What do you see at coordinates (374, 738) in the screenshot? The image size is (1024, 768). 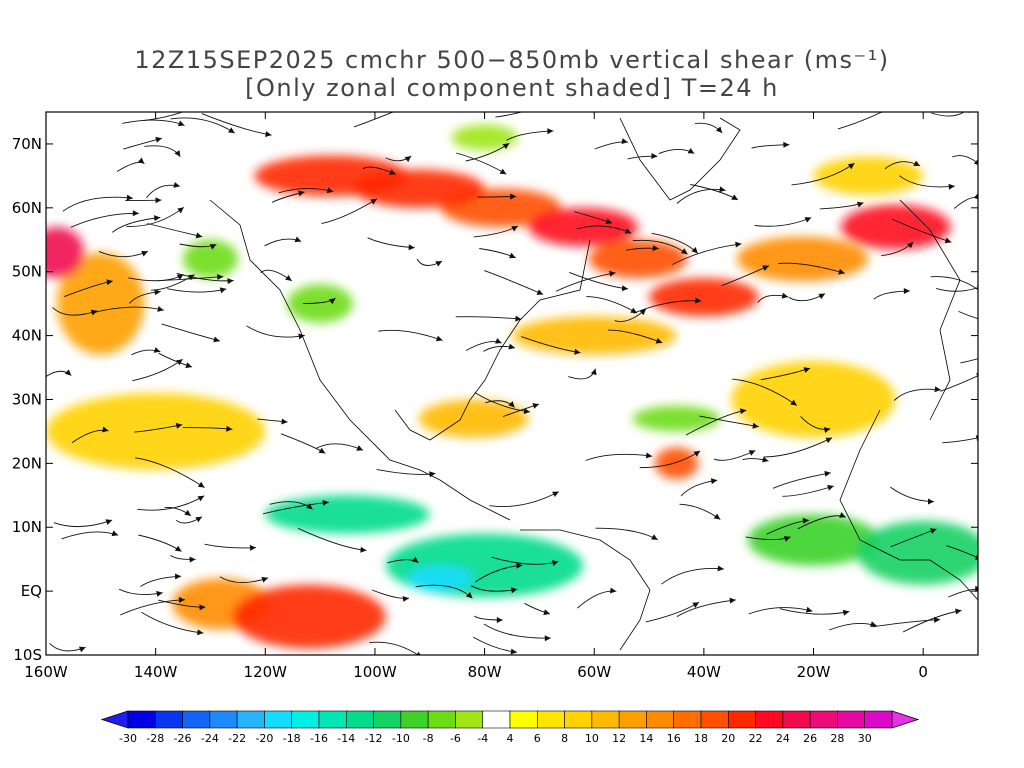 I see `colorbar-label: -12` at bounding box center [374, 738].